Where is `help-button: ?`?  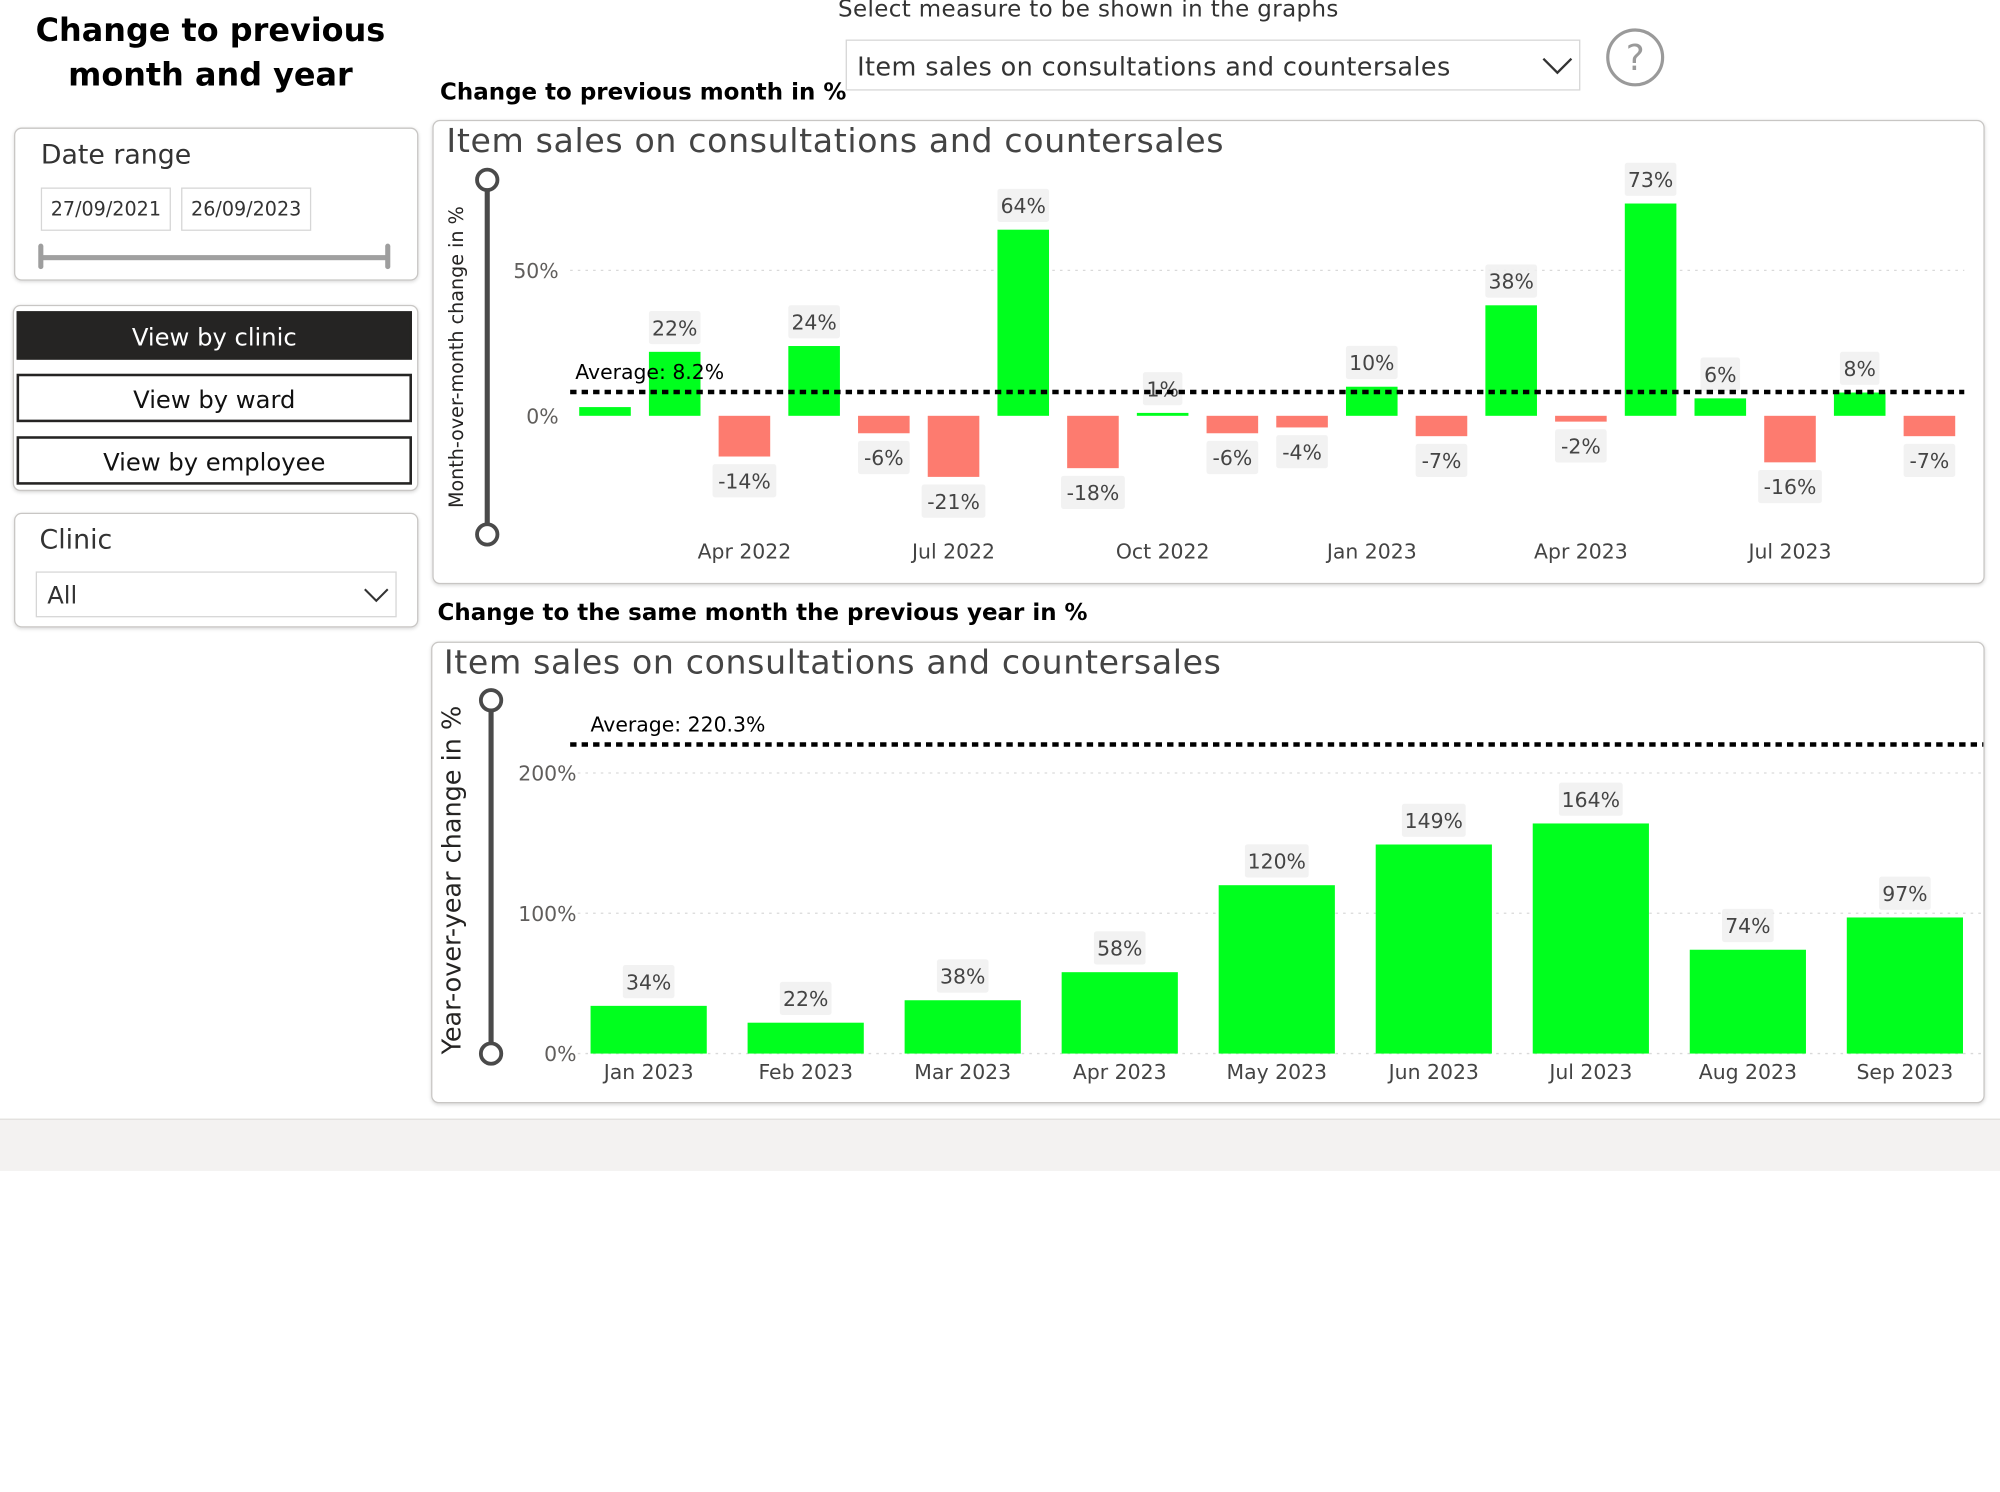
help-button: ? is located at coordinates (1635, 57).